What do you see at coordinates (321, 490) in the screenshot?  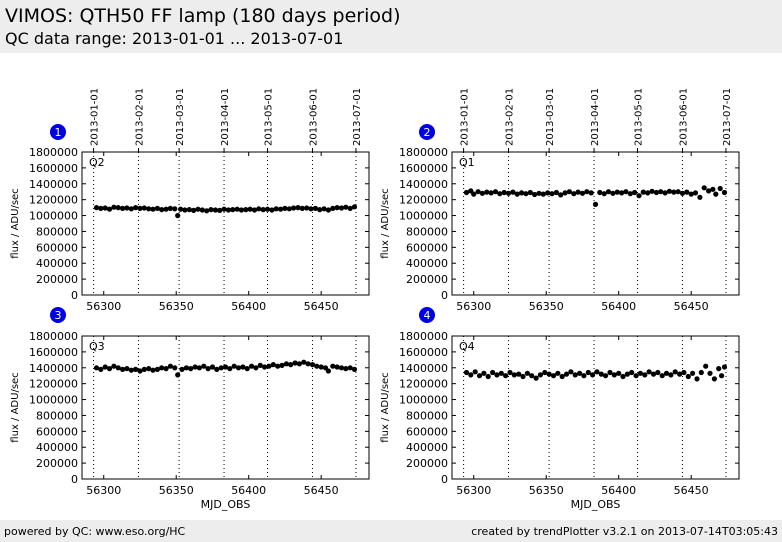 I see `x-tick-label: 56450` at bounding box center [321, 490].